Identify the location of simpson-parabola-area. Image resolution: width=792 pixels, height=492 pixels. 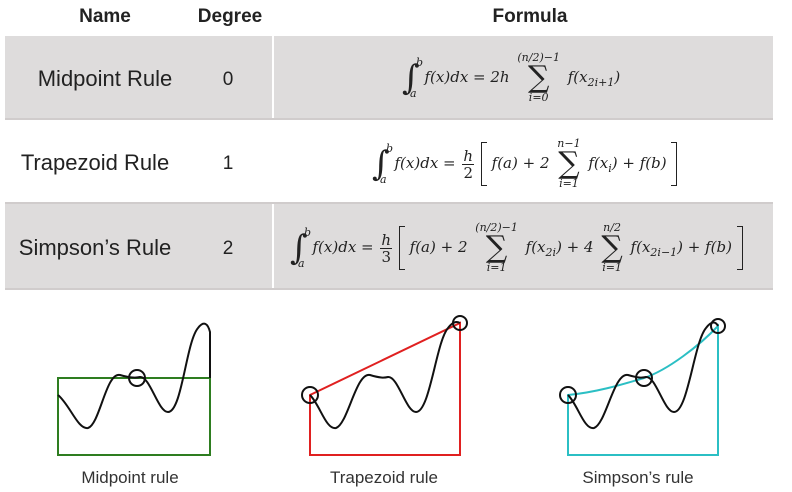
(643, 389).